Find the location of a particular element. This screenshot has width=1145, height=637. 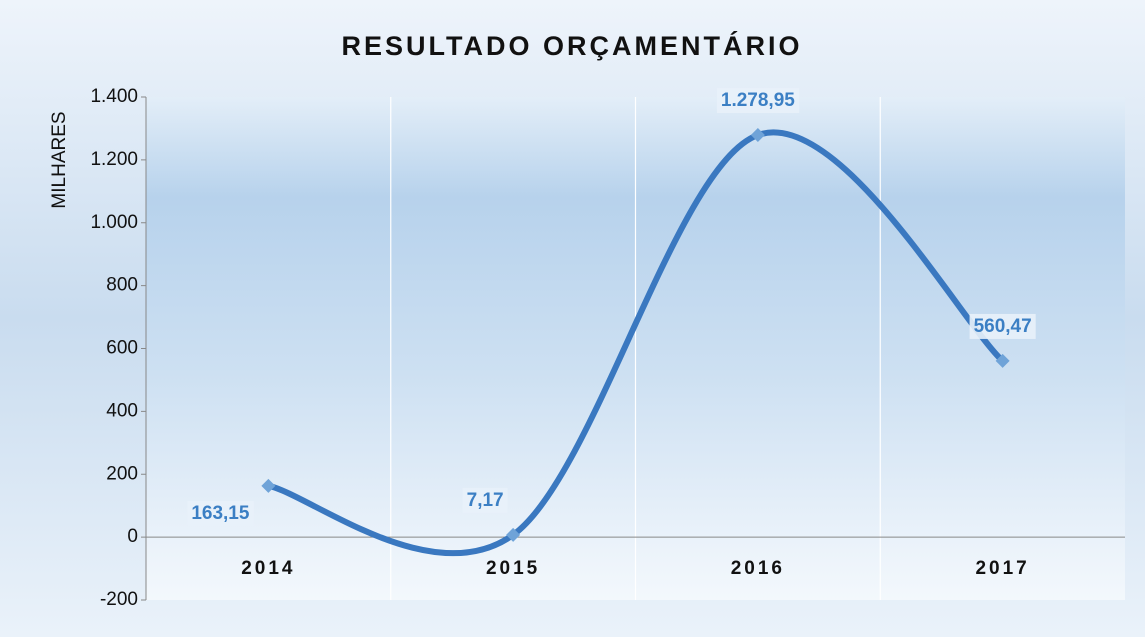

y-tick-label: 1.400 is located at coordinates (114, 96).